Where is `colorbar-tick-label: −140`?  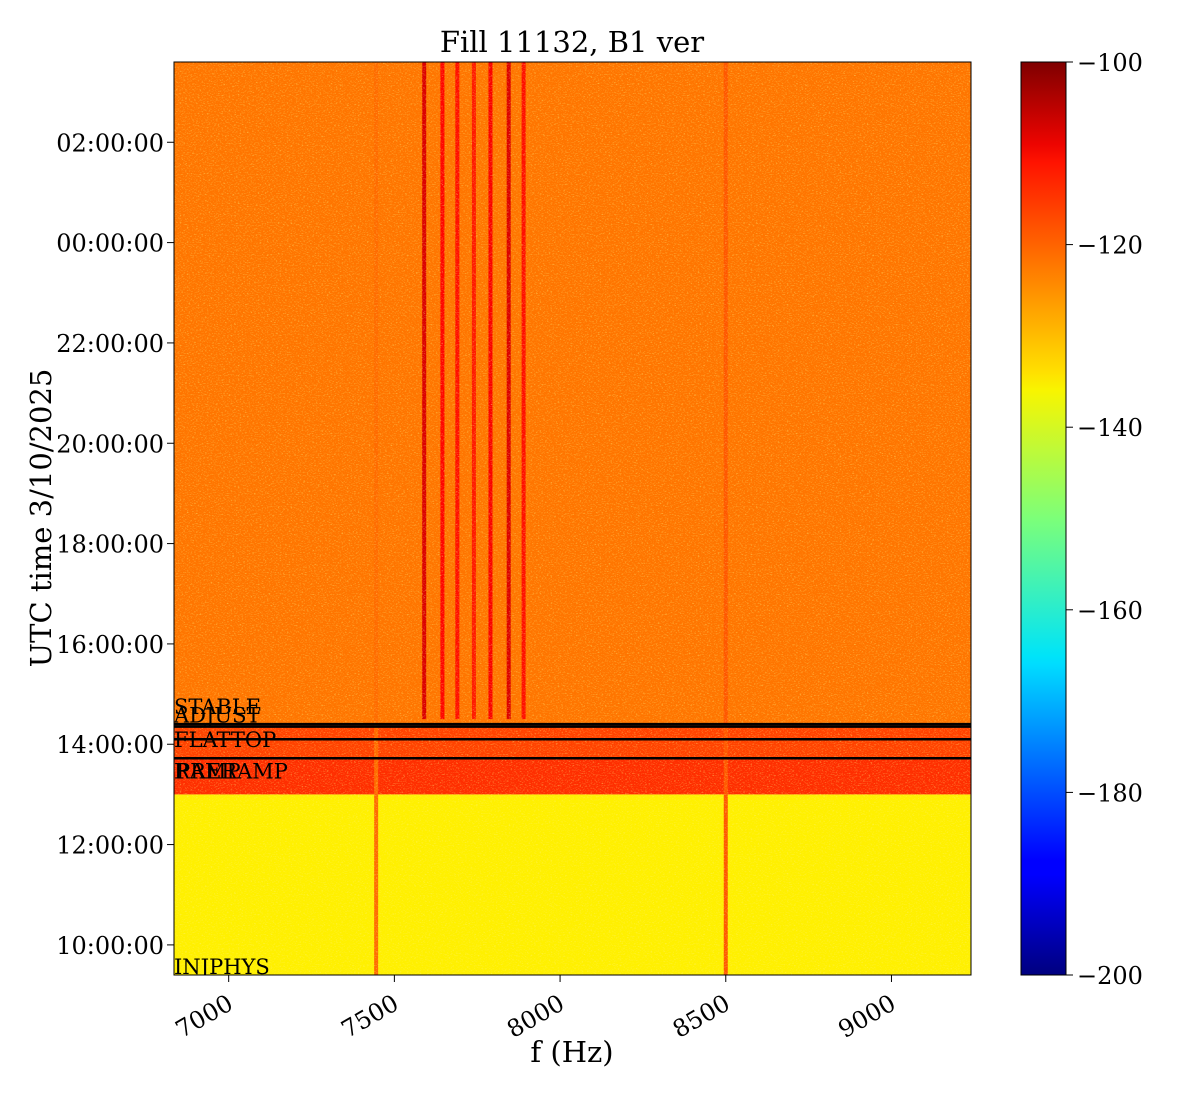 colorbar-tick-label: −140 is located at coordinates (1110, 428).